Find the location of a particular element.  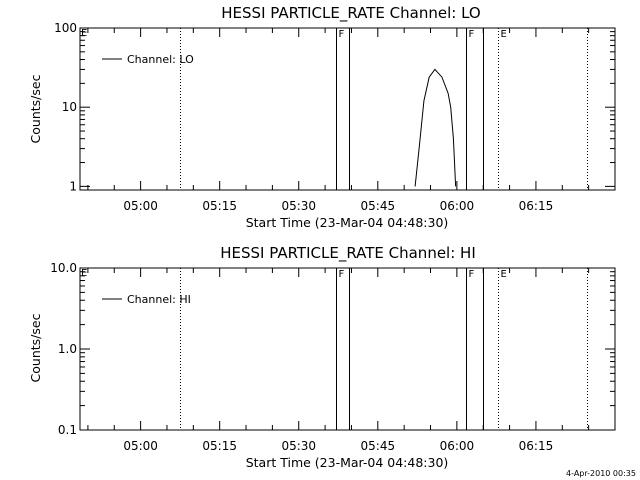

chart-title: HESSI PARTICLE_RATE Channel: LO is located at coordinates (350, 13).